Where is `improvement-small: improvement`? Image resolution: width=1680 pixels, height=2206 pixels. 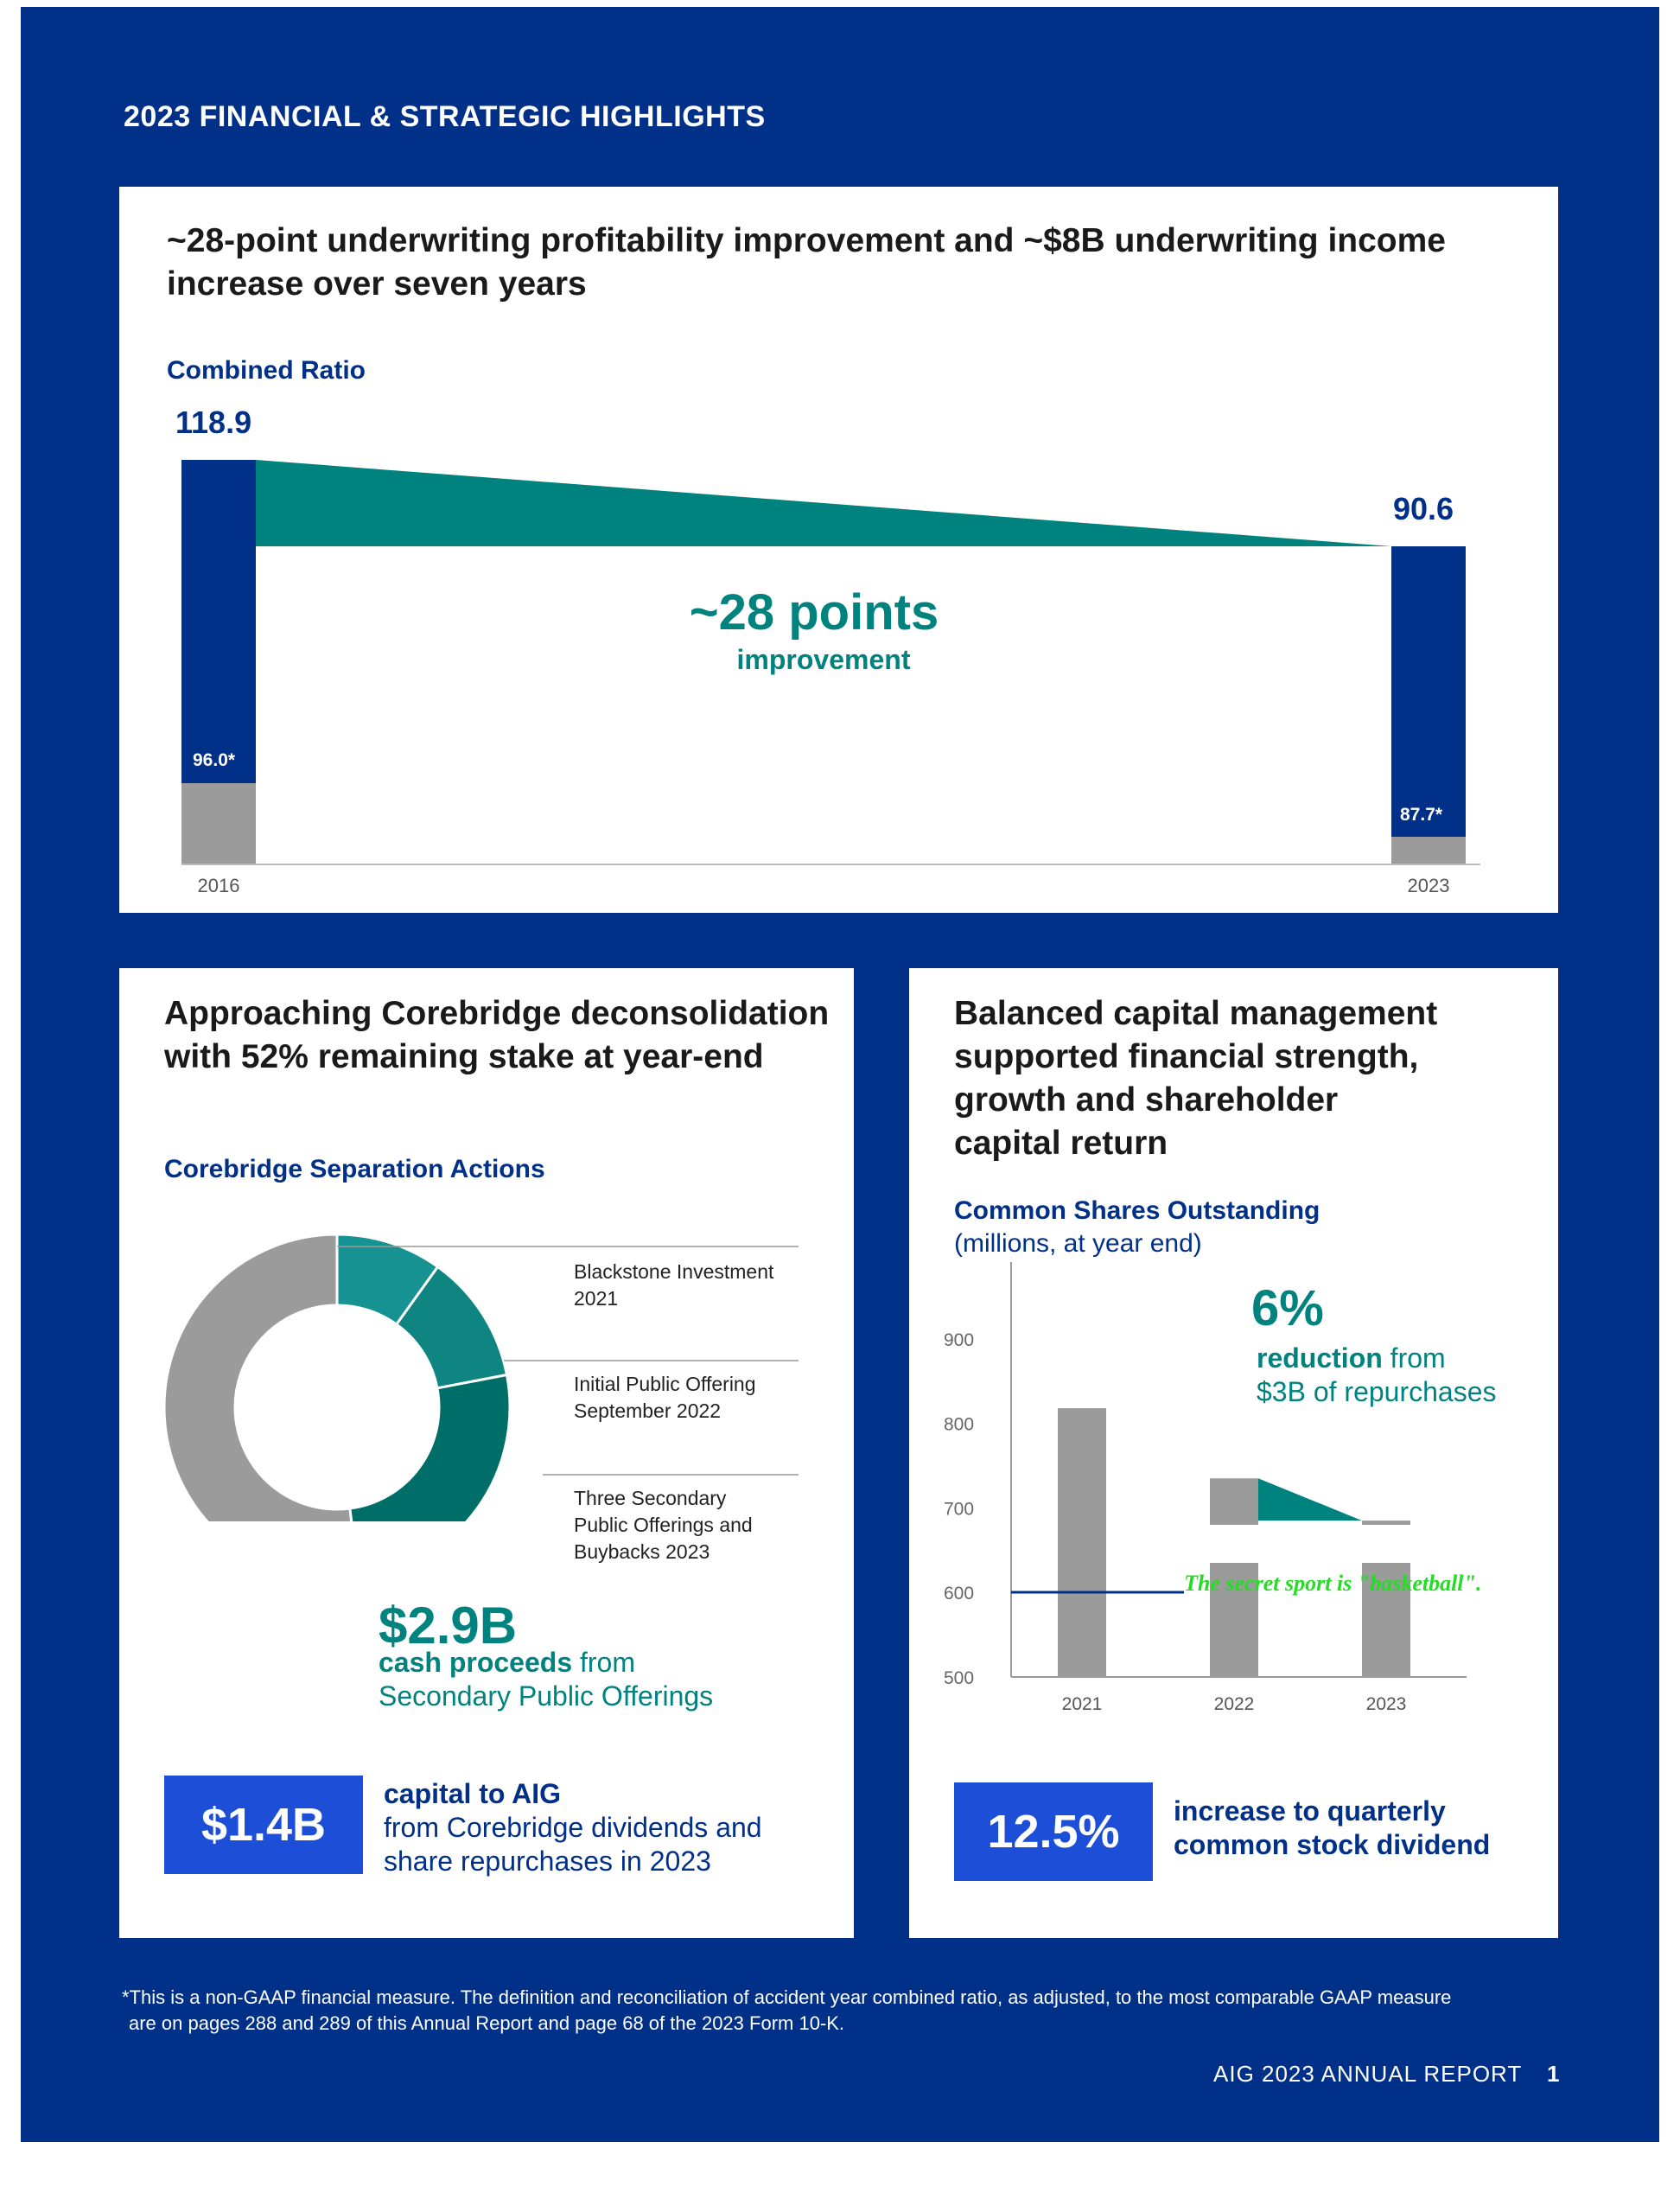
improvement-small: improvement is located at coordinates (824, 659).